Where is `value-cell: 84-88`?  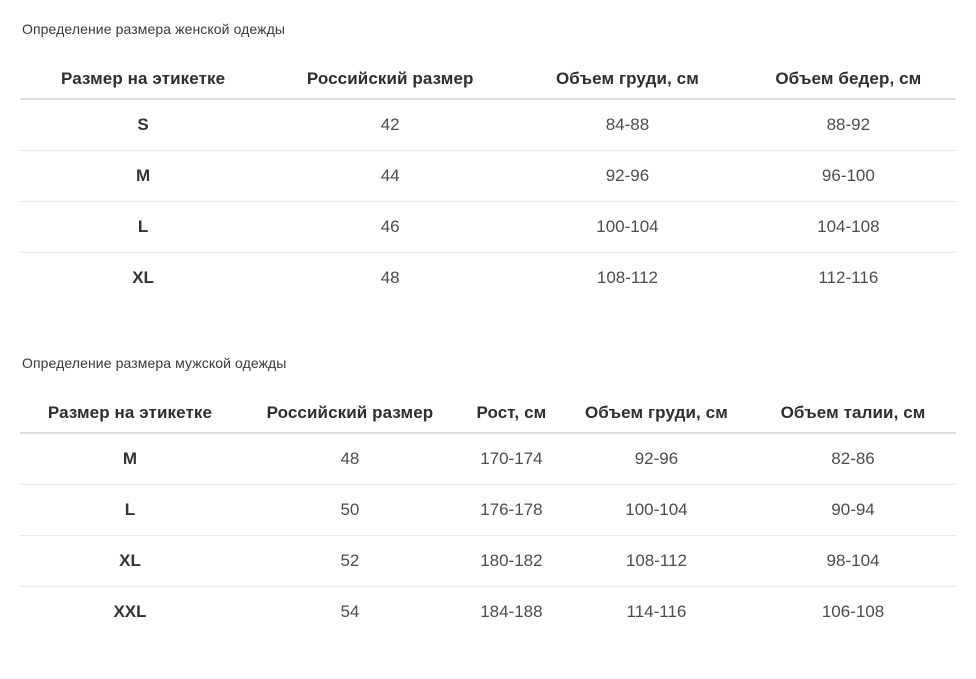
value-cell: 84-88 is located at coordinates (627, 125).